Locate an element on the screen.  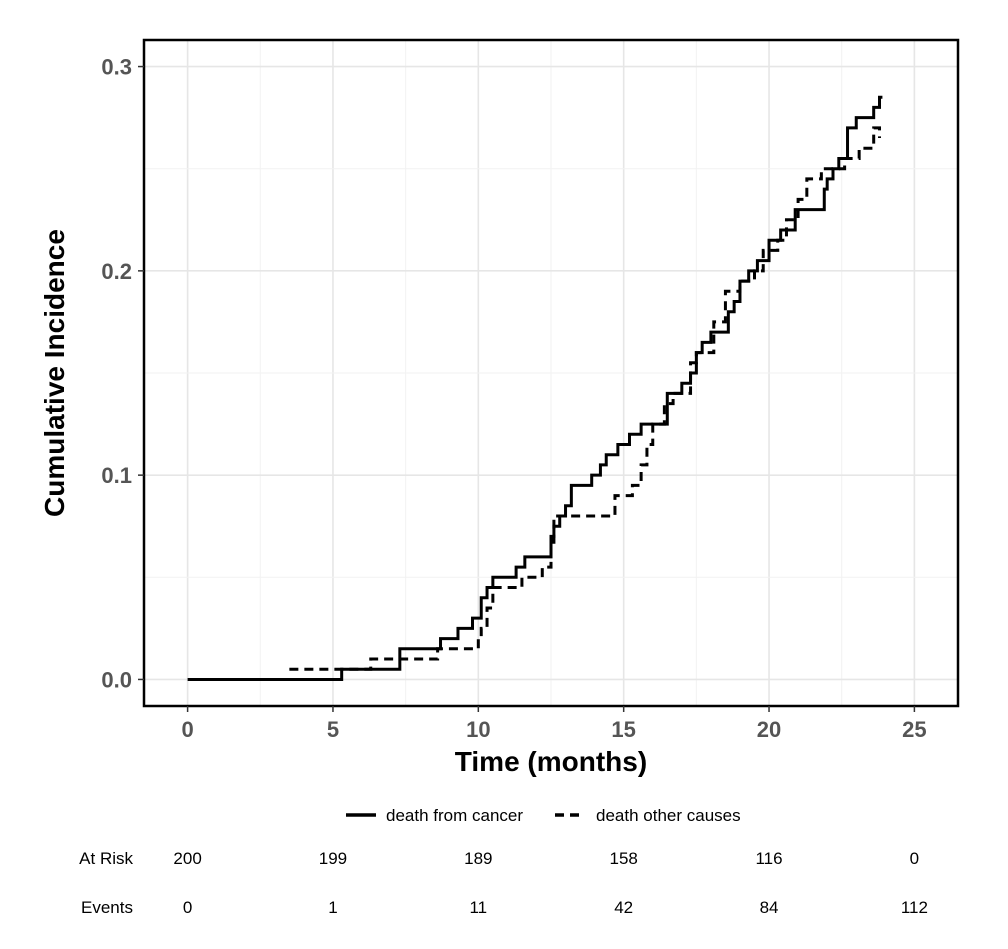
y-axis-title: Cumulative Incidence is located at coordinates (54, 373).